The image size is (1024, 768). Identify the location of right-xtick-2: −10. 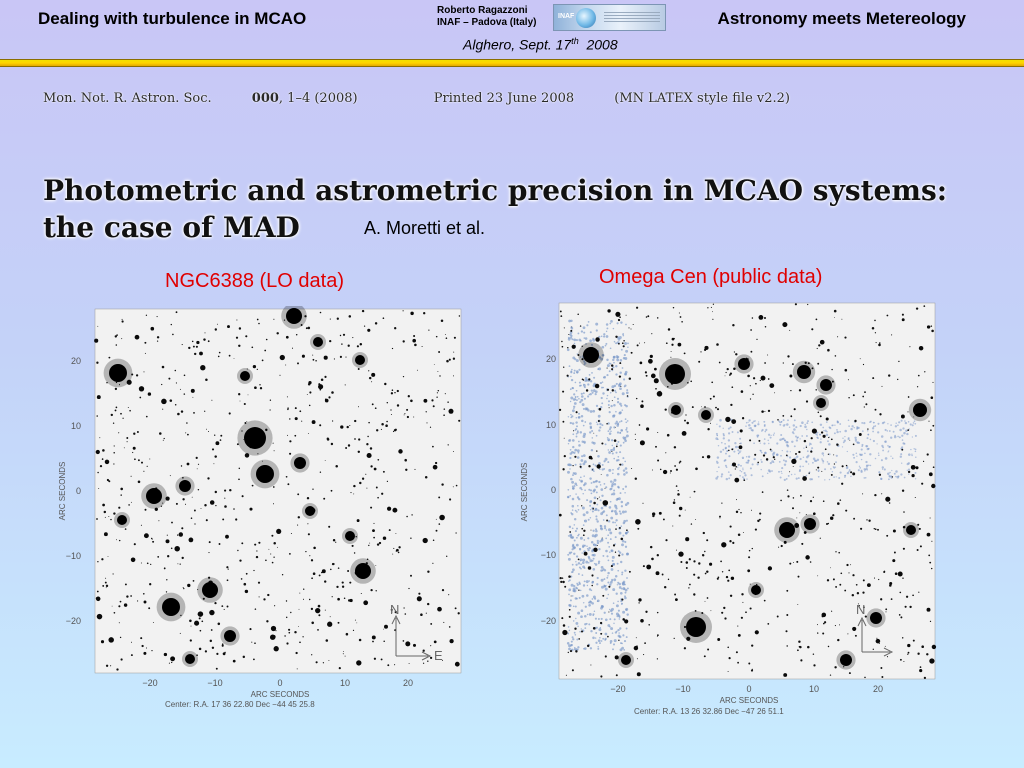
(682, 689).